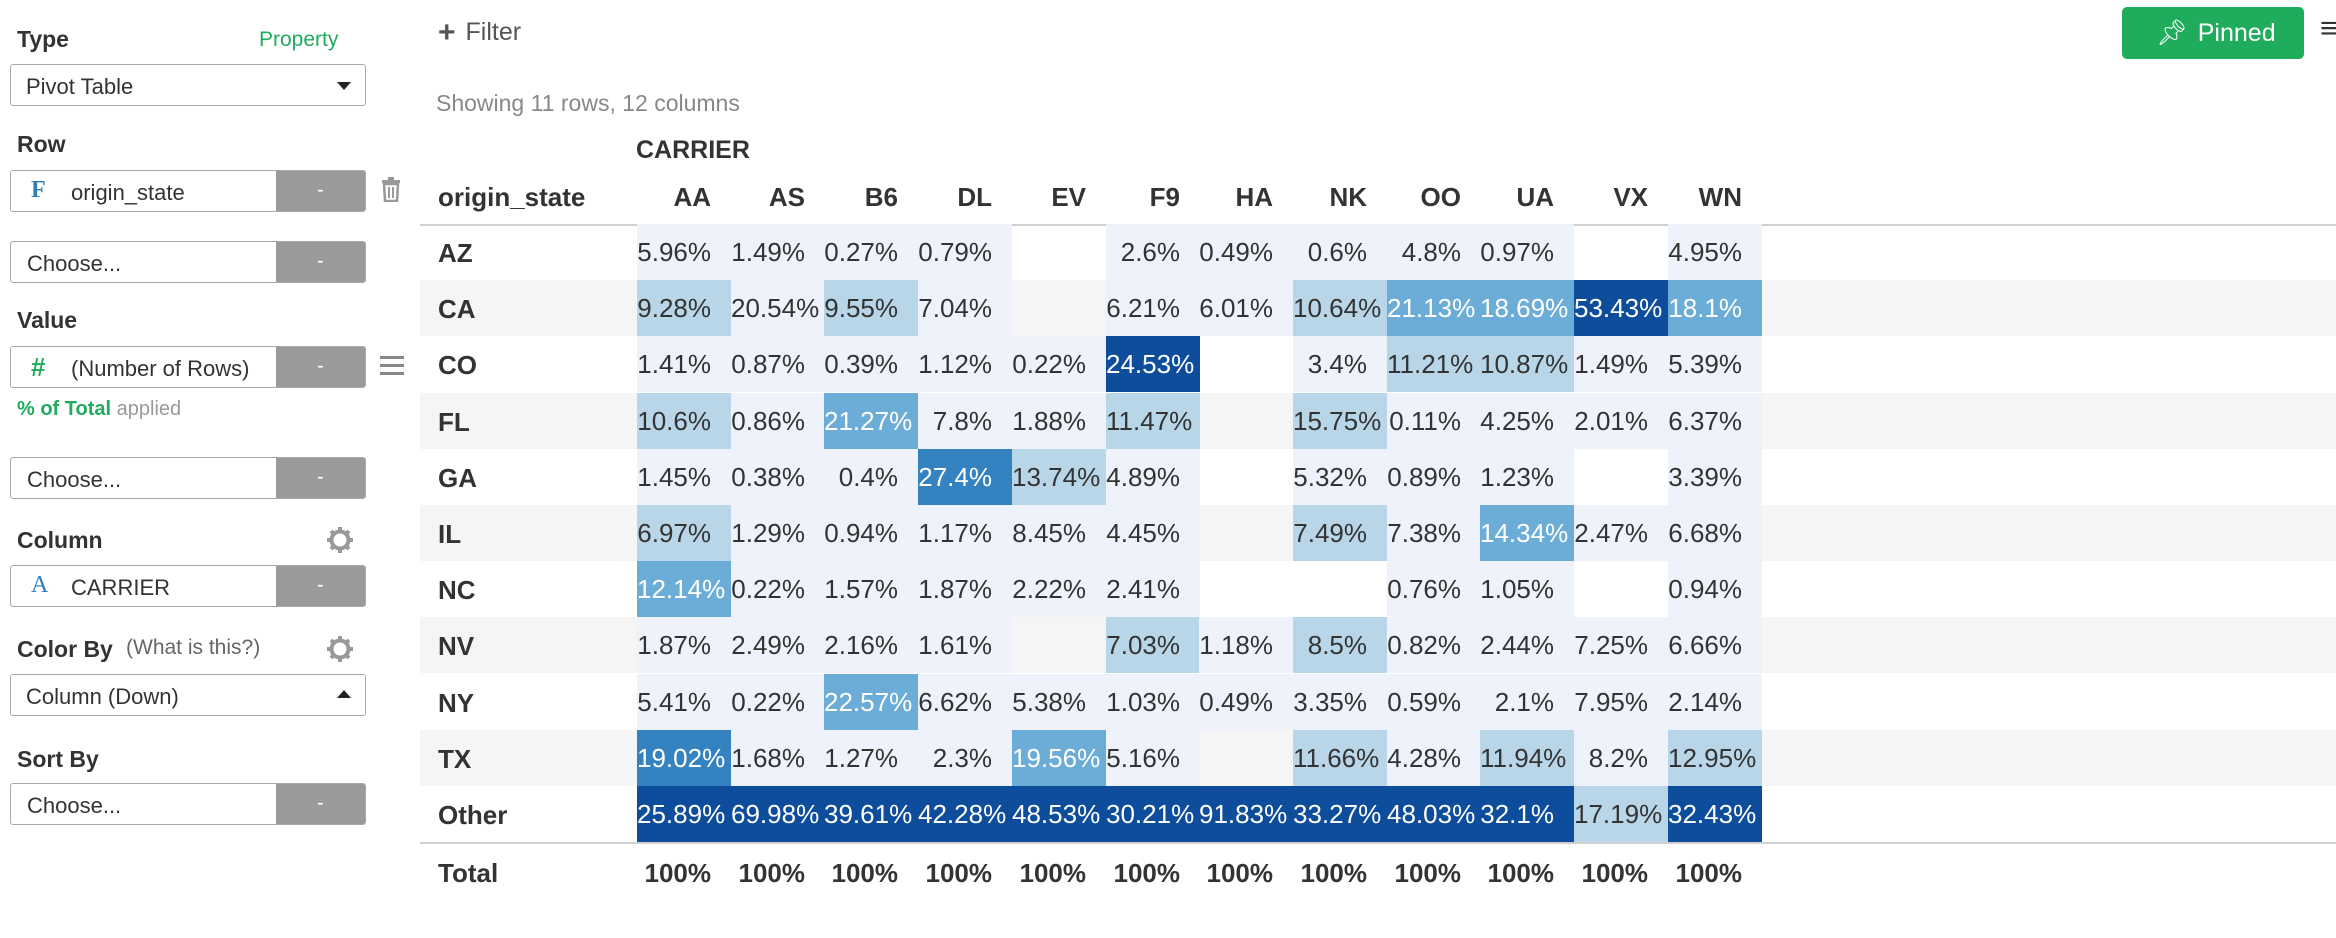 The image size is (2336, 938). What do you see at coordinates (1340, 533) in the screenshot?
I see `table-cell: 7.49%` at bounding box center [1340, 533].